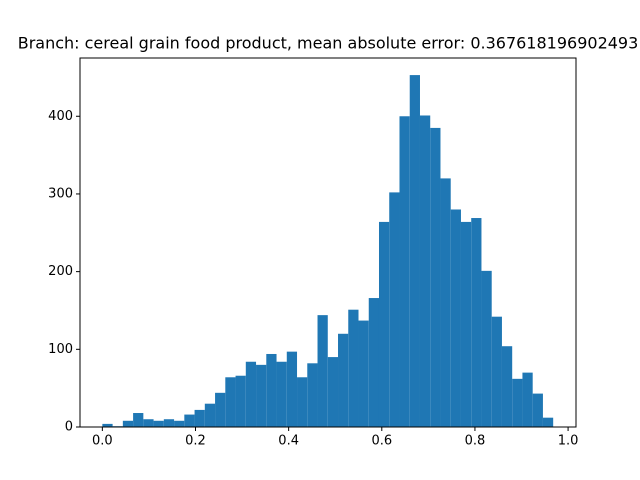 The height and width of the screenshot is (480, 640). Describe the element at coordinates (60, 116) in the screenshot. I see `y-tick-label: 400` at that location.